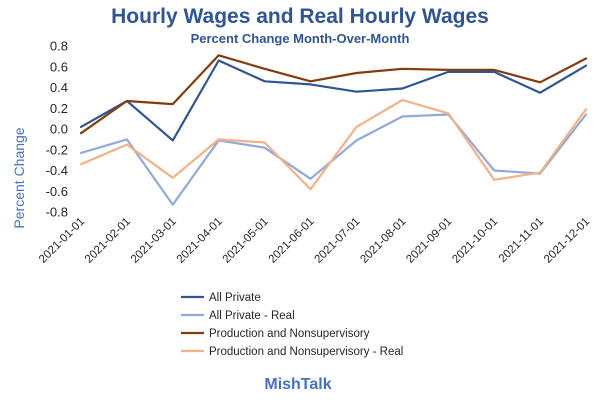  What do you see at coordinates (59, 108) in the screenshot?
I see `y-tick-label: 0.2` at bounding box center [59, 108].